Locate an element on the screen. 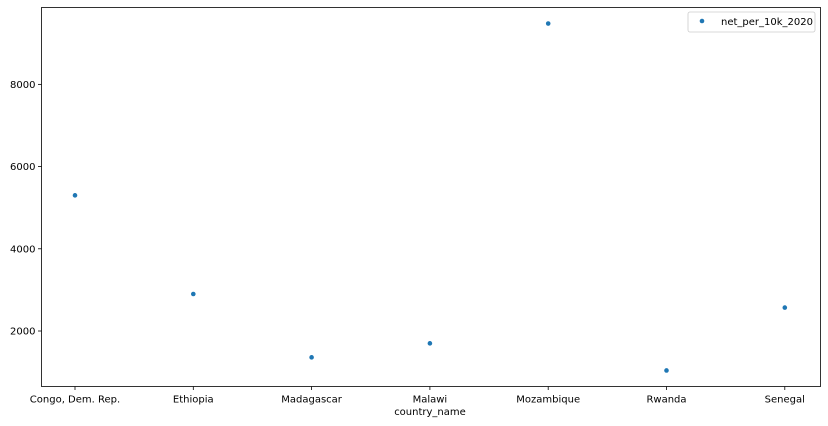 This screenshot has width=828, height=426. y-axis: 2000 4000 6000 8000 is located at coordinates (26, 209).